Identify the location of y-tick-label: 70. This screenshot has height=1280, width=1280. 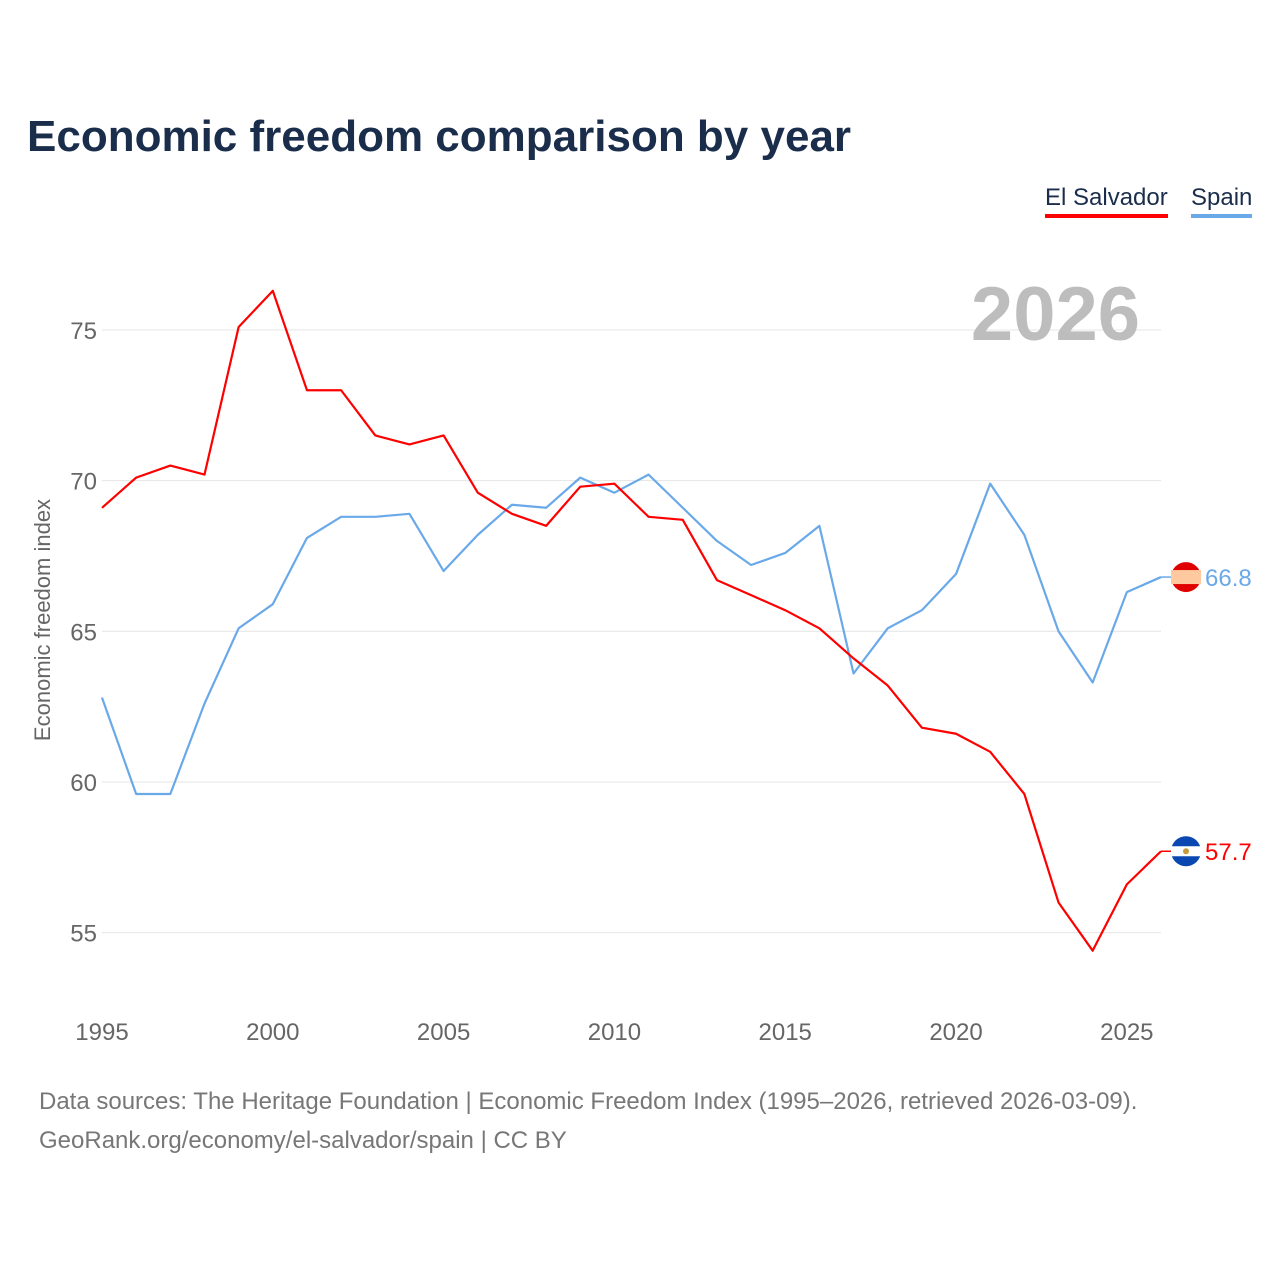
(83, 482).